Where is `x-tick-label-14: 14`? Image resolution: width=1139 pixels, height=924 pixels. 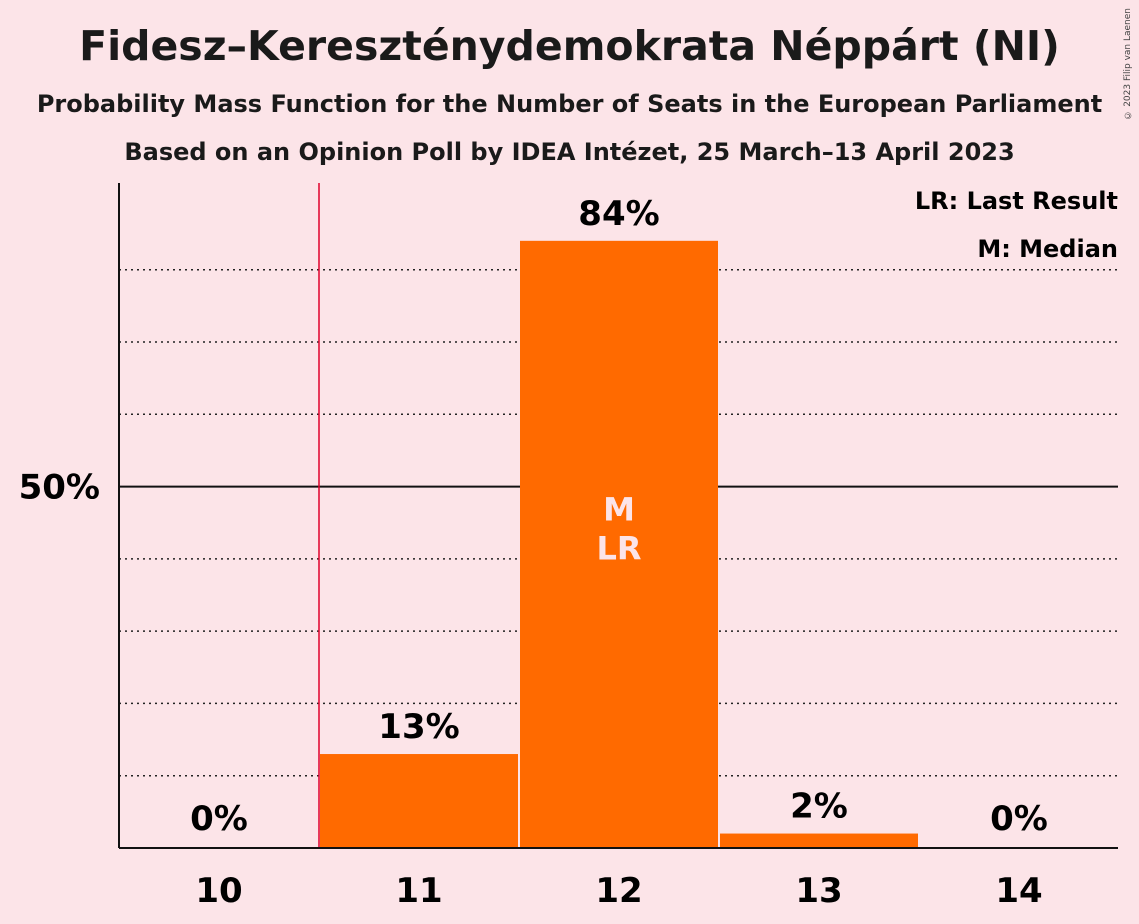
x-tick-label-14: 14 is located at coordinates (1018, 891).